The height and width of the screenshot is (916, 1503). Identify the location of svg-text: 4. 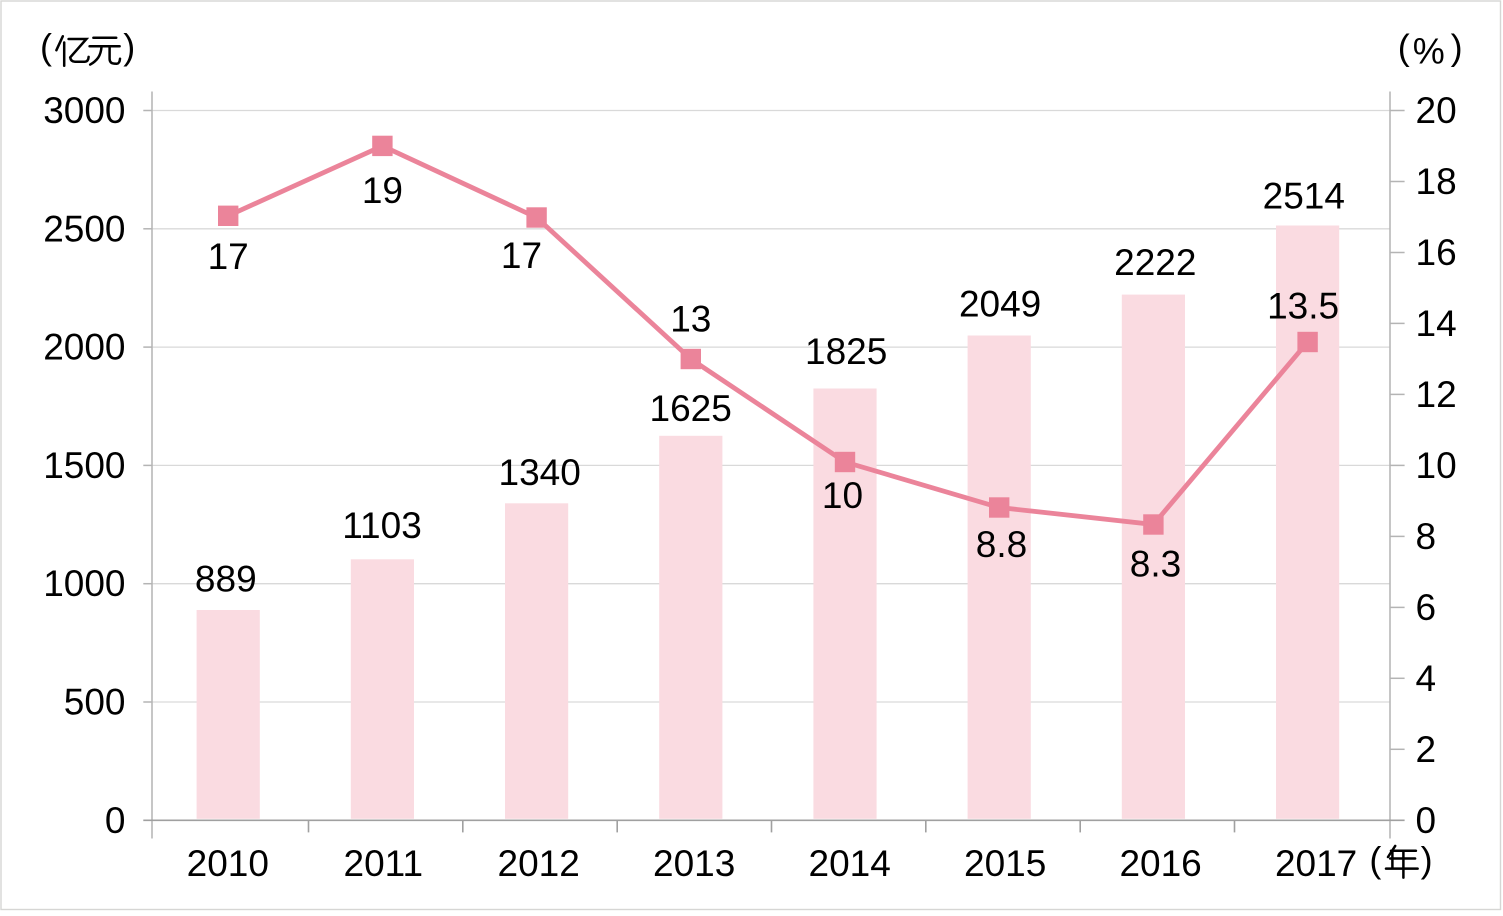
(1426, 678).